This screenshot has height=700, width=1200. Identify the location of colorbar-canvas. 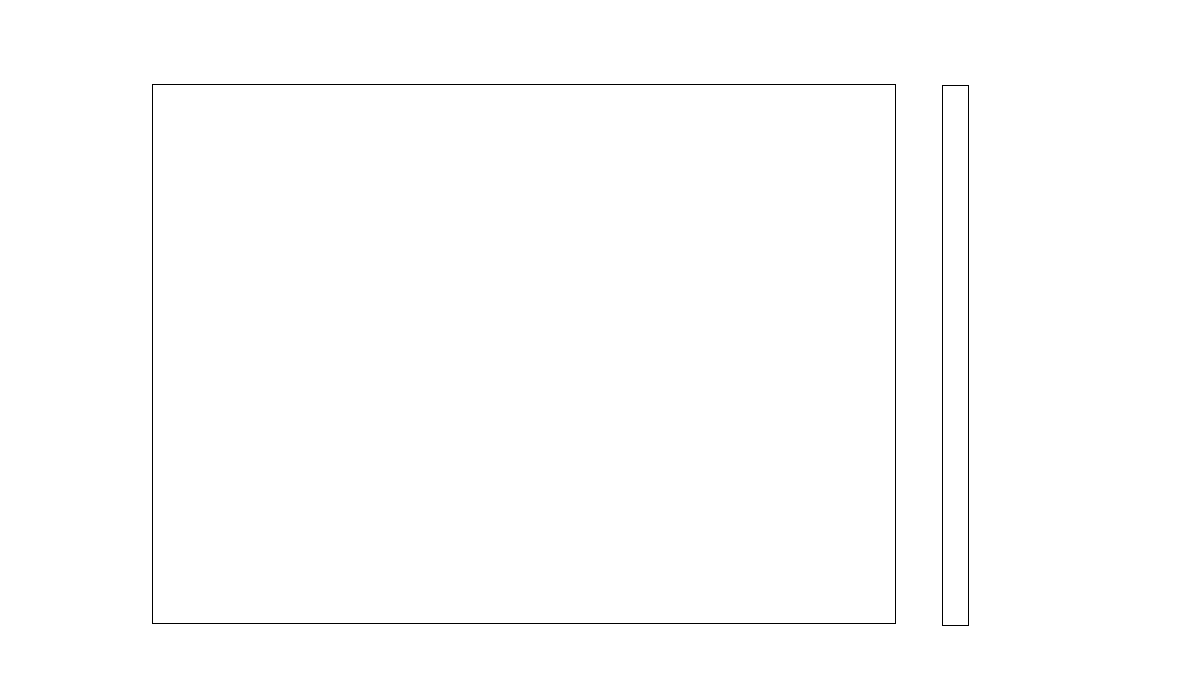
(955, 355).